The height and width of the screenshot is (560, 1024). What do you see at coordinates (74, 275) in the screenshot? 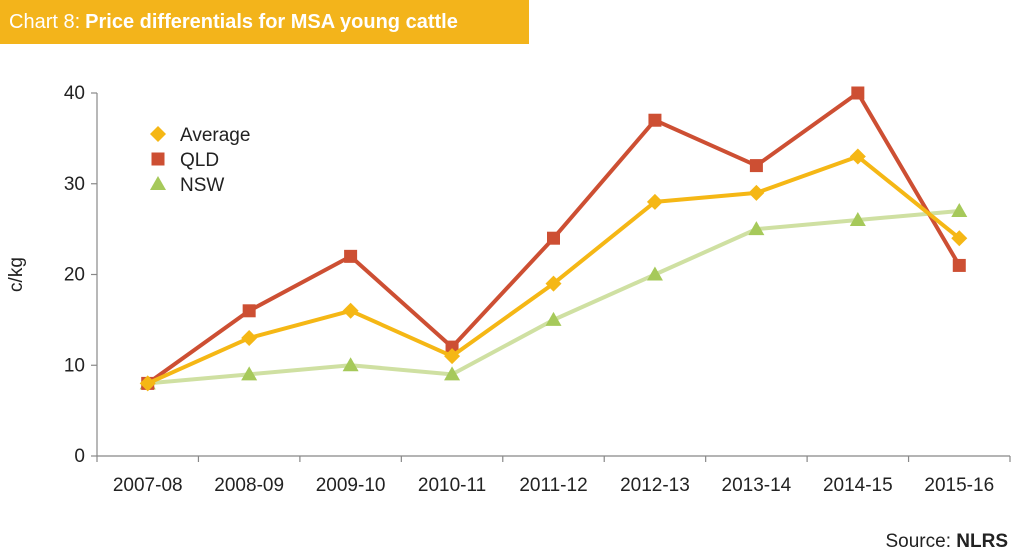
I see `y-tick-label: 20` at bounding box center [74, 275].